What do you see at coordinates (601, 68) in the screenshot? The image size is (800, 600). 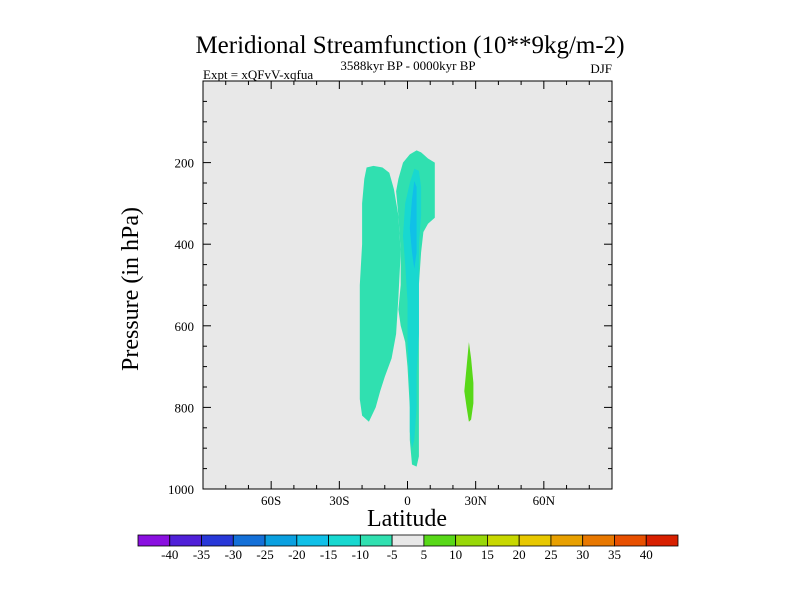 I see `subtitle-right: DJF` at bounding box center [601, 68].